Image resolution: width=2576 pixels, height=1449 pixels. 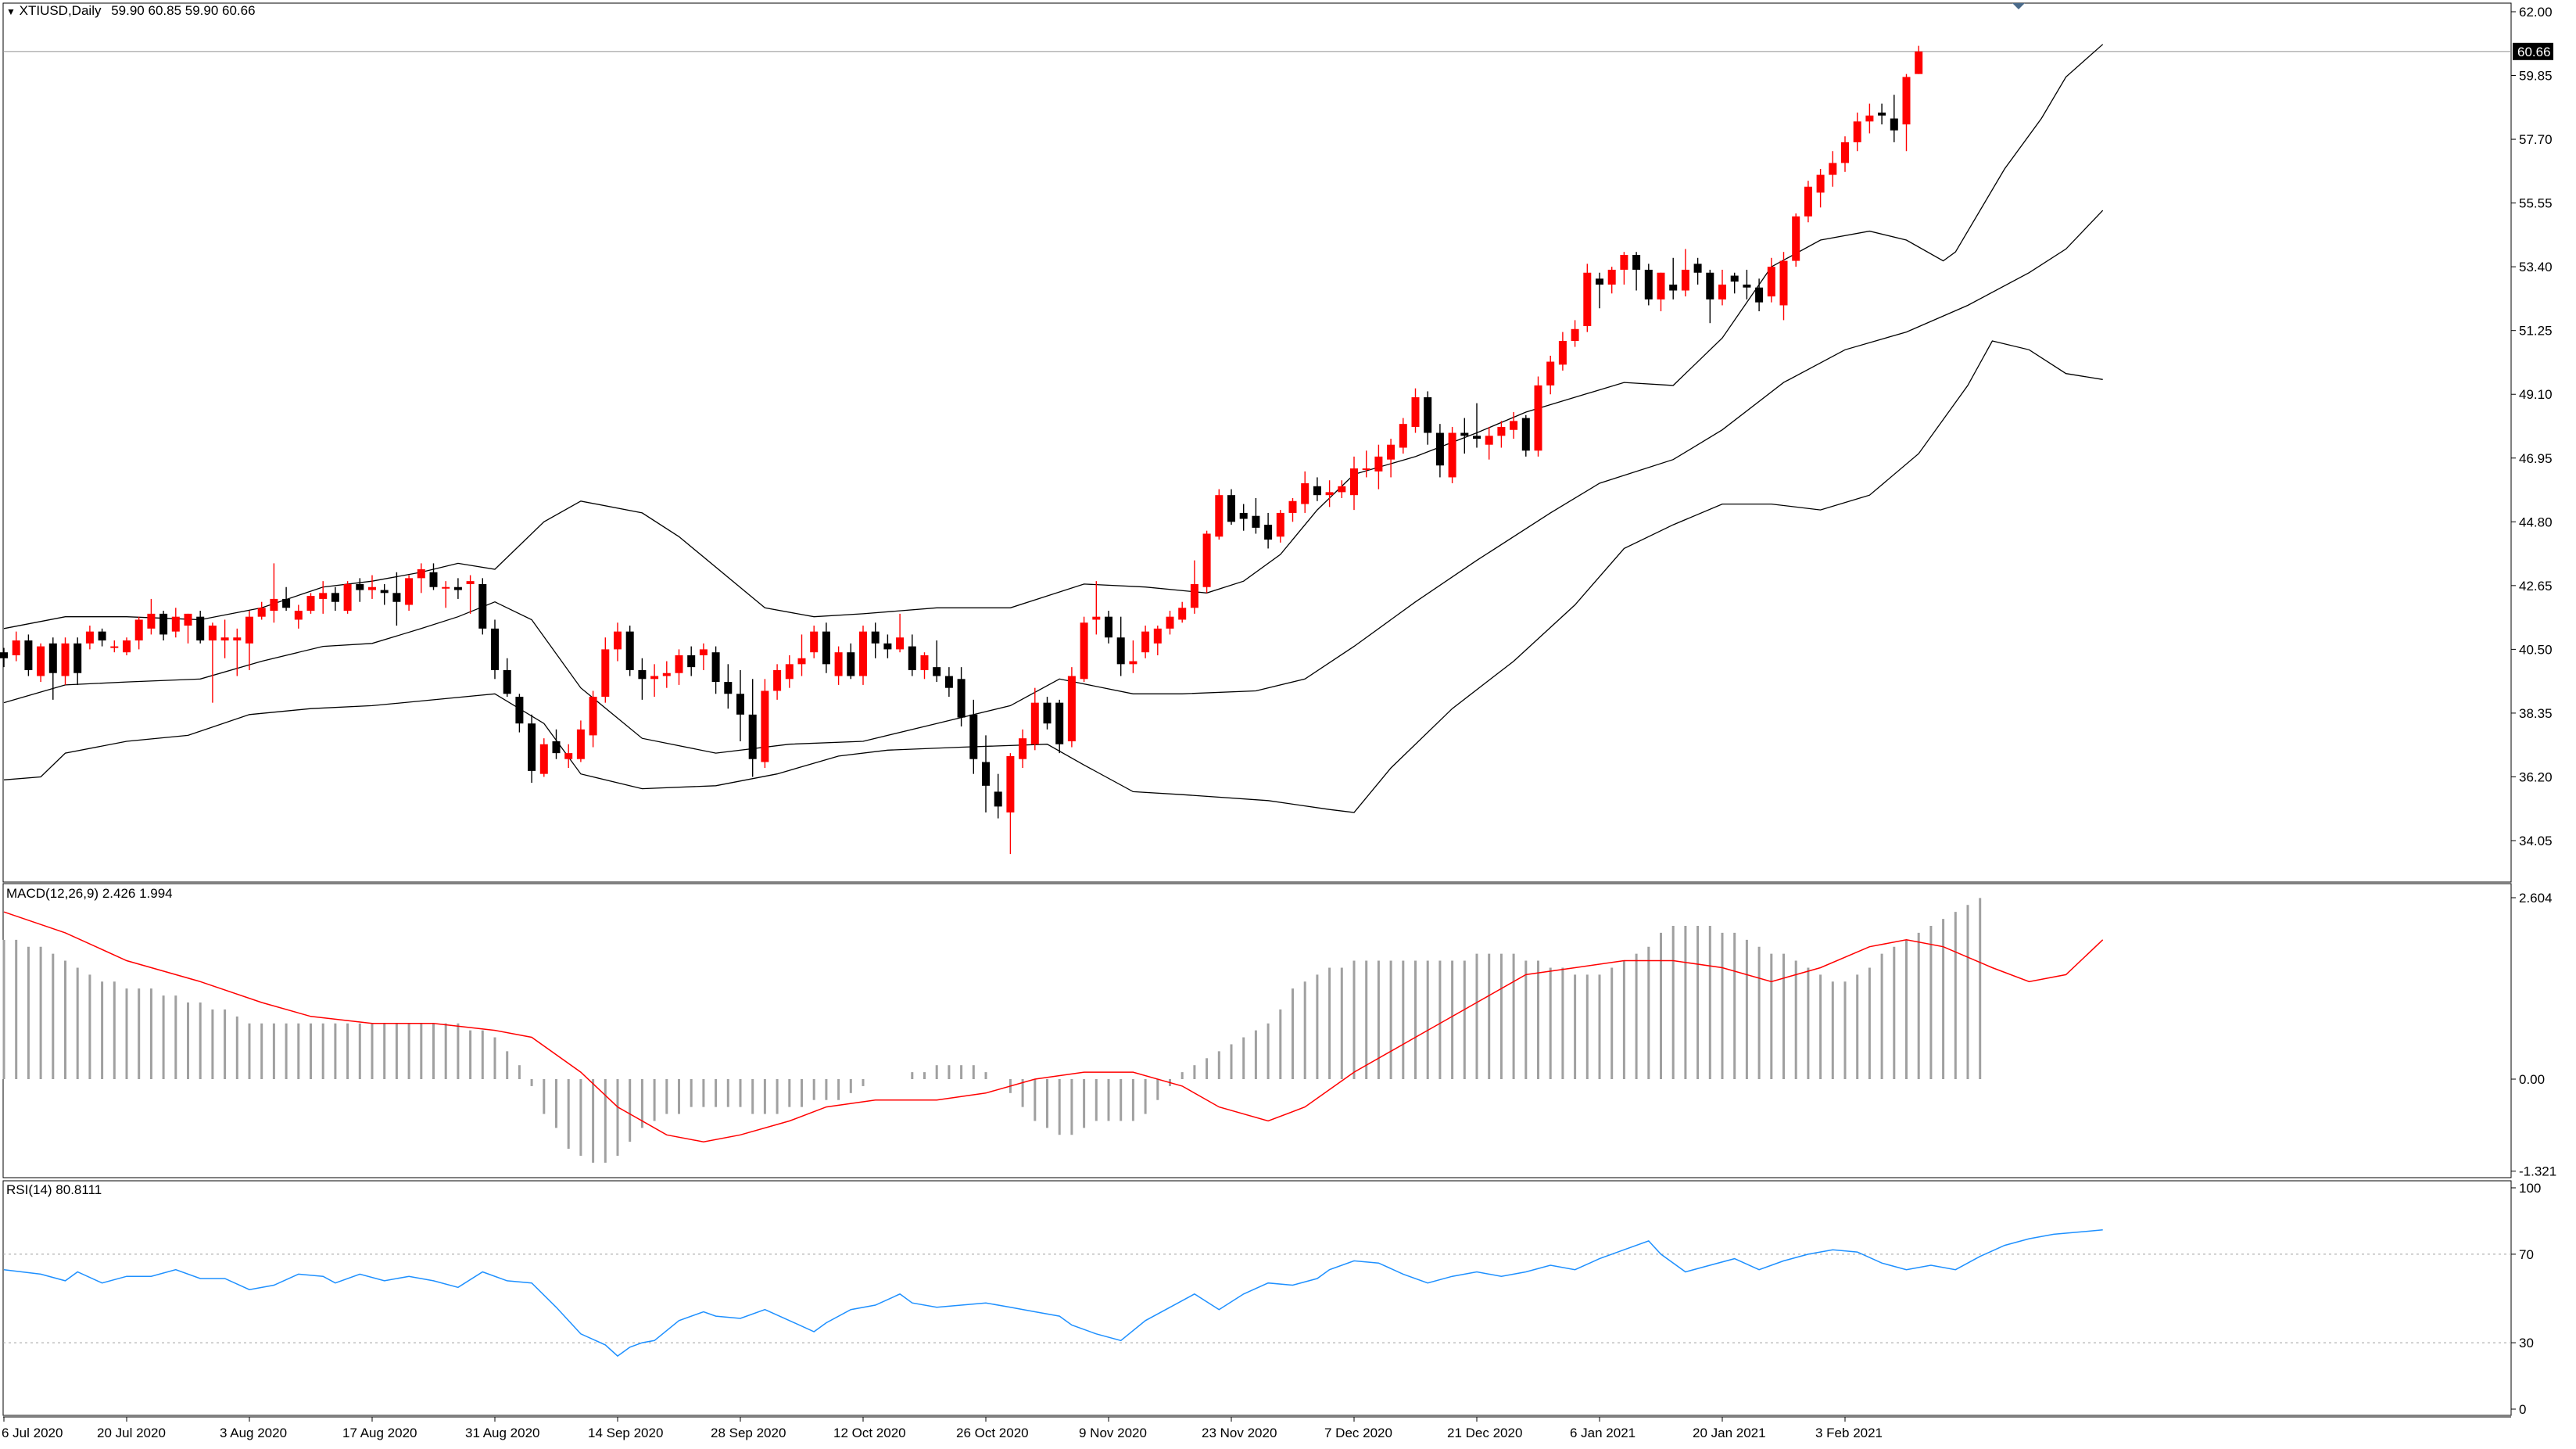 What do you see at coordinates (1053, 1030) in the screenshot?
I see `macd-panel` at bounding box center [1053, 1030].